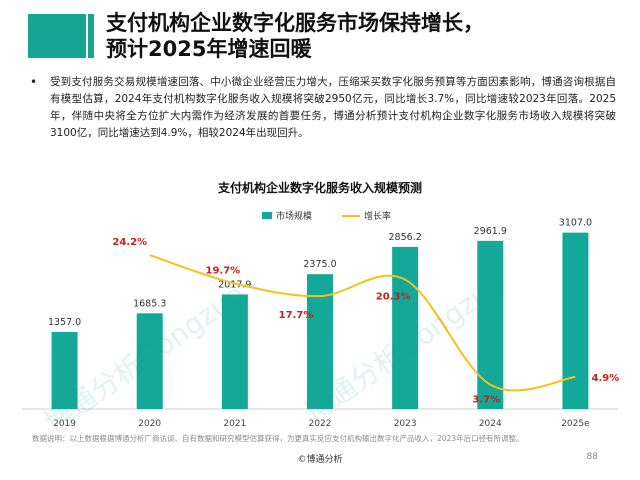 The image size is (640, 480). Describe the element at coordinates (294, 216) in the screenshot. I see `legend-label-bar: 市场规模` at that location.